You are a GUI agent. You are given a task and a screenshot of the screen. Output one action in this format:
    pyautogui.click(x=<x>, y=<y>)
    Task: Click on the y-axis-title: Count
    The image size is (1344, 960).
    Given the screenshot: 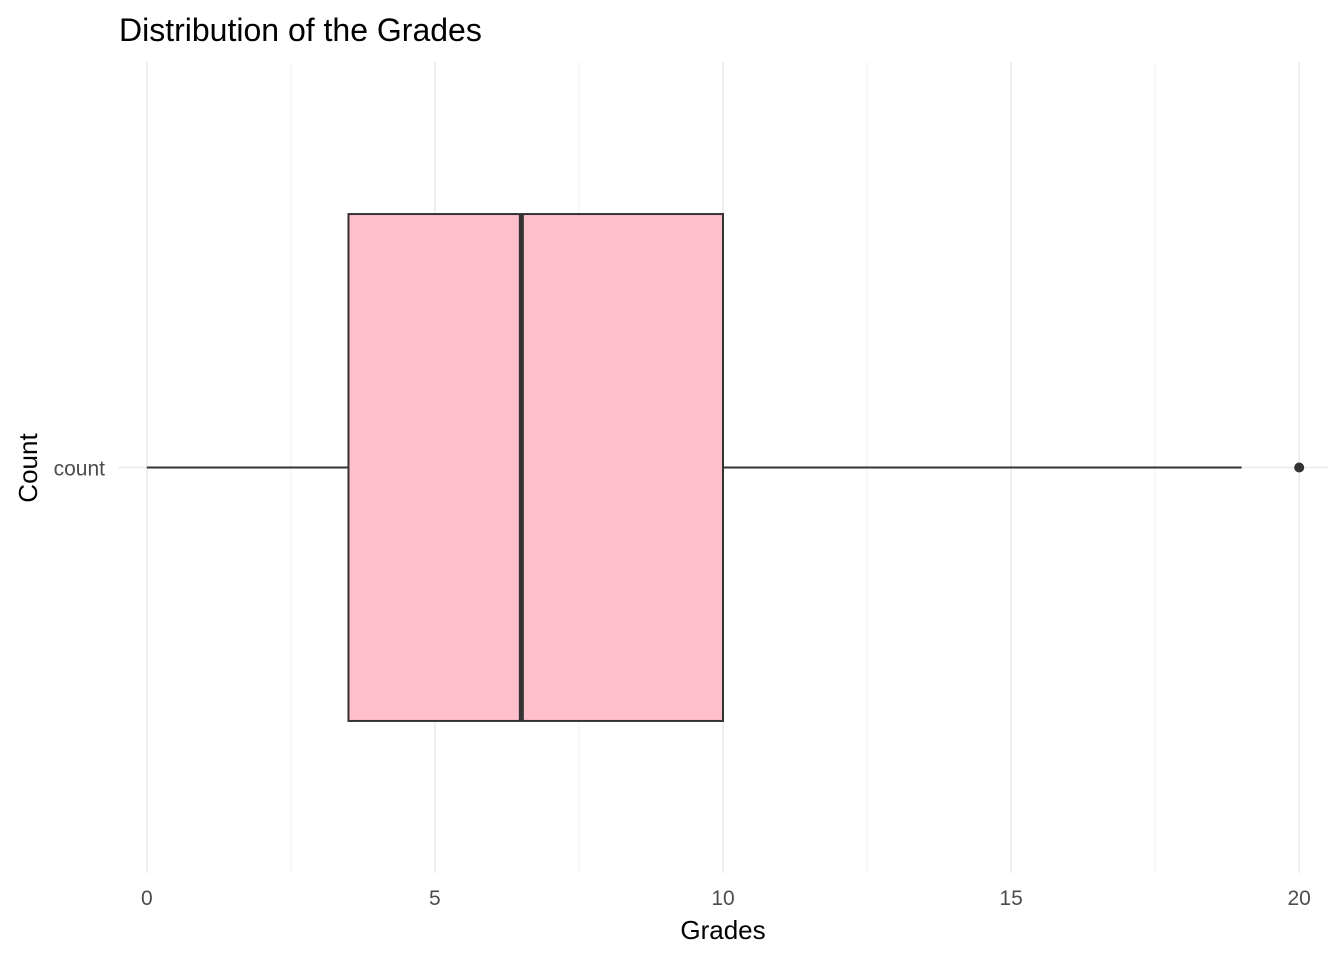 What is the action you would take?
    pyautogui.click(x=28, y=468)
    